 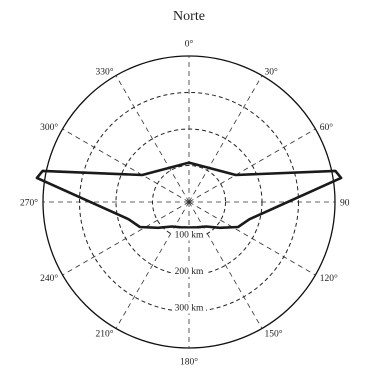 What do you see at coordinates (104, 333) in the screenshot?
I see `angle-label-210: 210°` at bounding box center [104, 333].